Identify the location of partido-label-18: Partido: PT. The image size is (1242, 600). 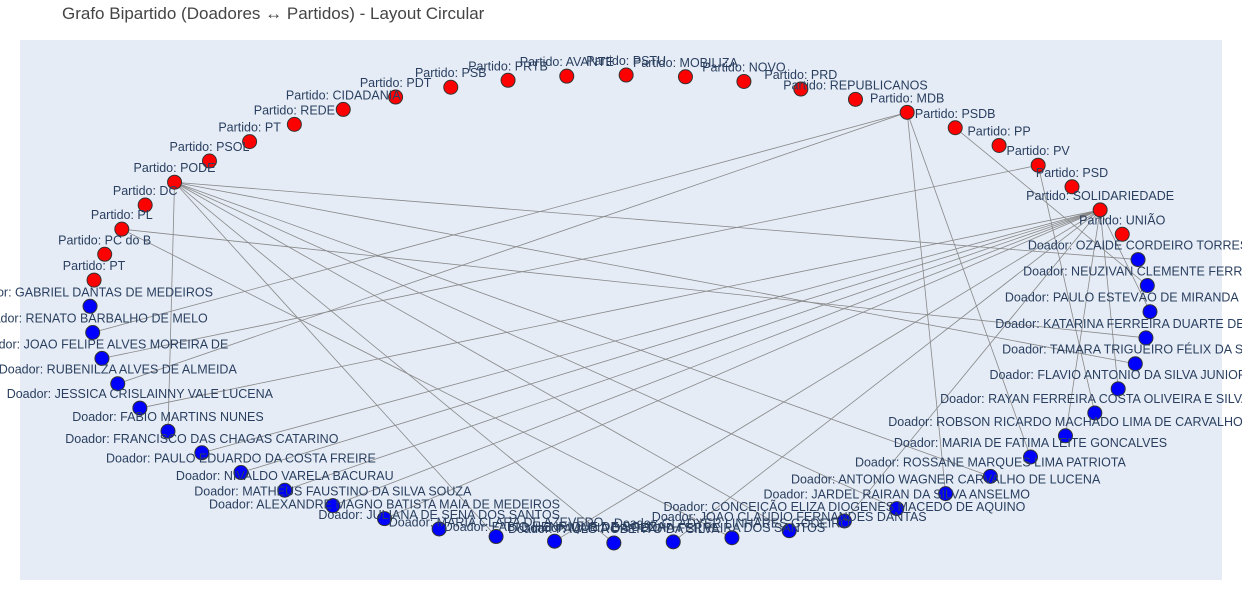
(249, 128).